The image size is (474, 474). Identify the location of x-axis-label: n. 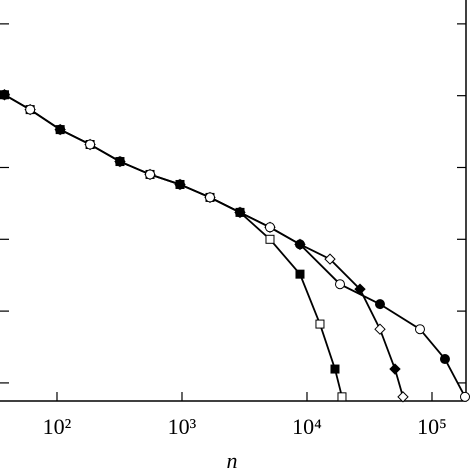
(232, 460).